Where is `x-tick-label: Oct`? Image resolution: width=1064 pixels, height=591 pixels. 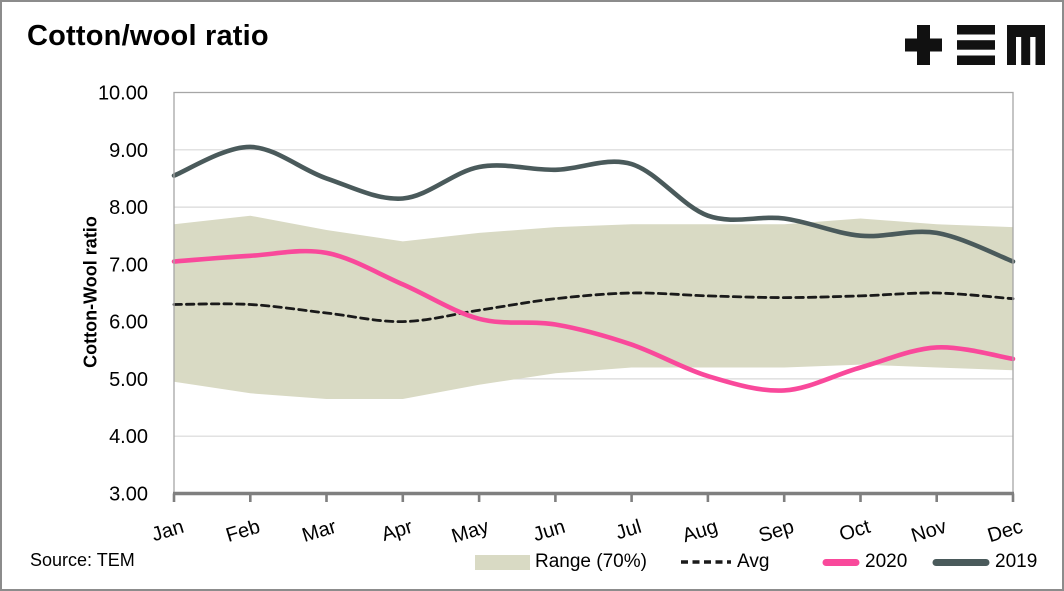
x-tick-label: Oct is located at coordinates (855, 531).